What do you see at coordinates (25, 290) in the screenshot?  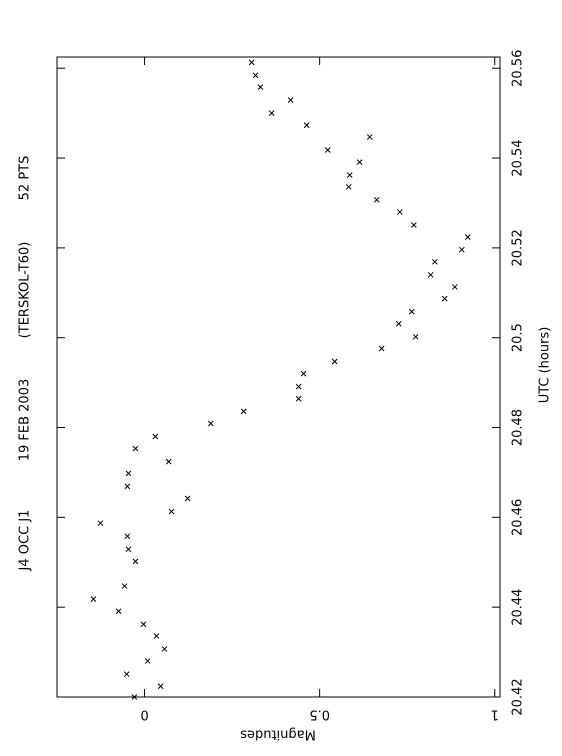 I see `title-part: (TERSKOL-T60)` at bounding box center [25, 290].